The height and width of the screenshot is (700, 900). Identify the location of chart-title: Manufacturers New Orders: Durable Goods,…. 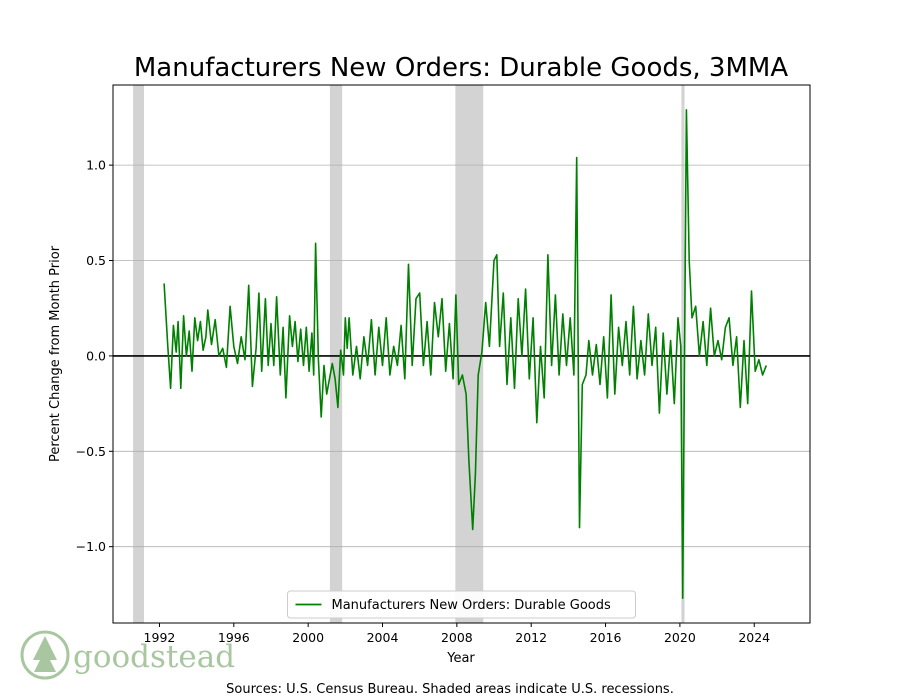
(461, 68).